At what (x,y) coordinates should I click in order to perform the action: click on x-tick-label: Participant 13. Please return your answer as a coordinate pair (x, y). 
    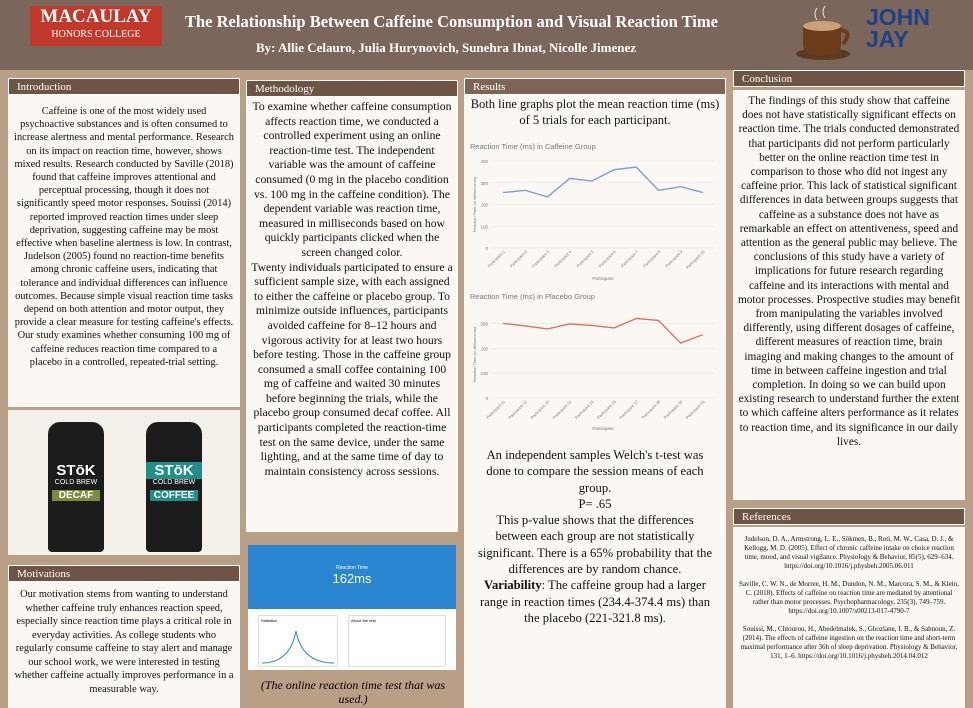
    Looking at the image, I should click on (539, 409).